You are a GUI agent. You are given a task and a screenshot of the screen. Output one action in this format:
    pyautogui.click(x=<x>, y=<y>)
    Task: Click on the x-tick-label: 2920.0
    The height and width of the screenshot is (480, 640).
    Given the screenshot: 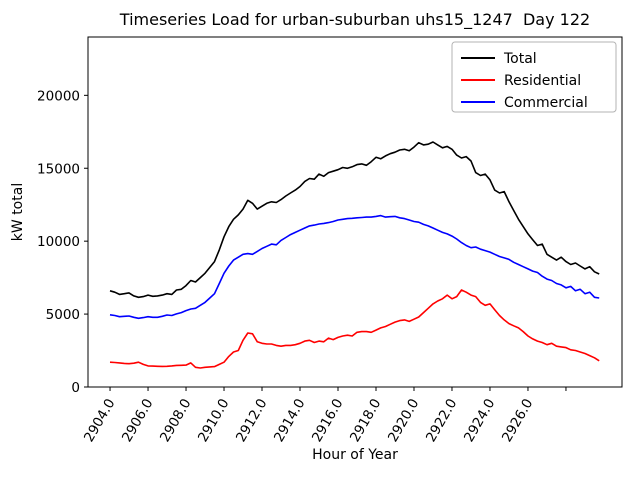 What is the action you would take?
    pyautogui.click(x=403, y=420)
    